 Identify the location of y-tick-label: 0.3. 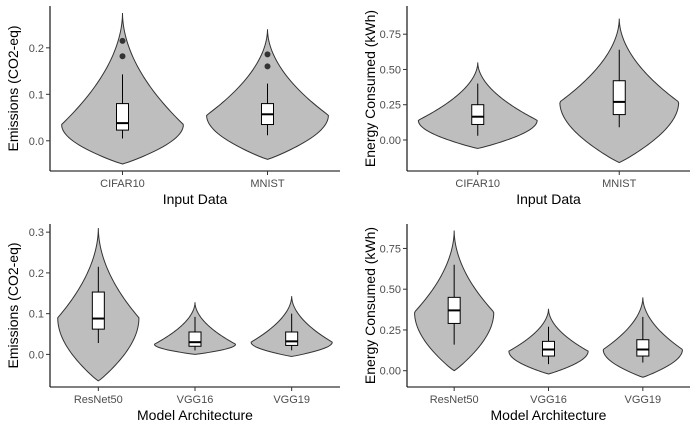
(36, 233).